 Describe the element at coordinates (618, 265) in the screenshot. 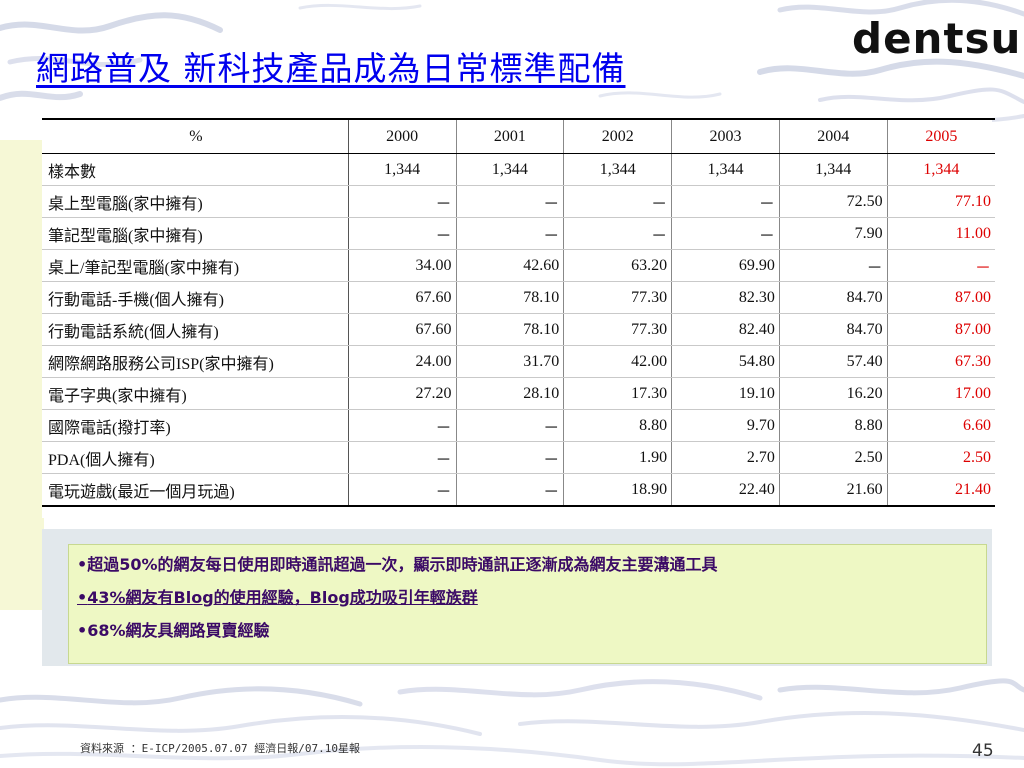

I see `cell-value: 63.20` at that location.